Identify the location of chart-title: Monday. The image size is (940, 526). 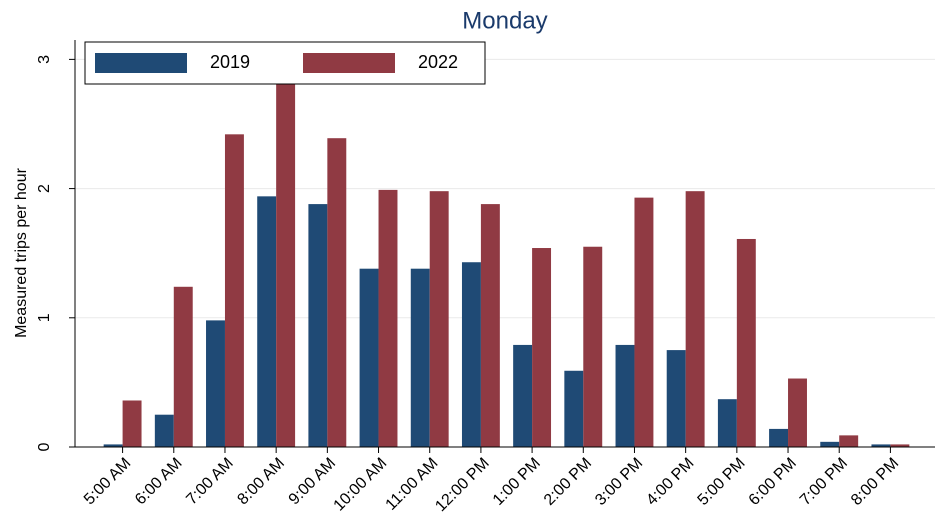
(504, 20).